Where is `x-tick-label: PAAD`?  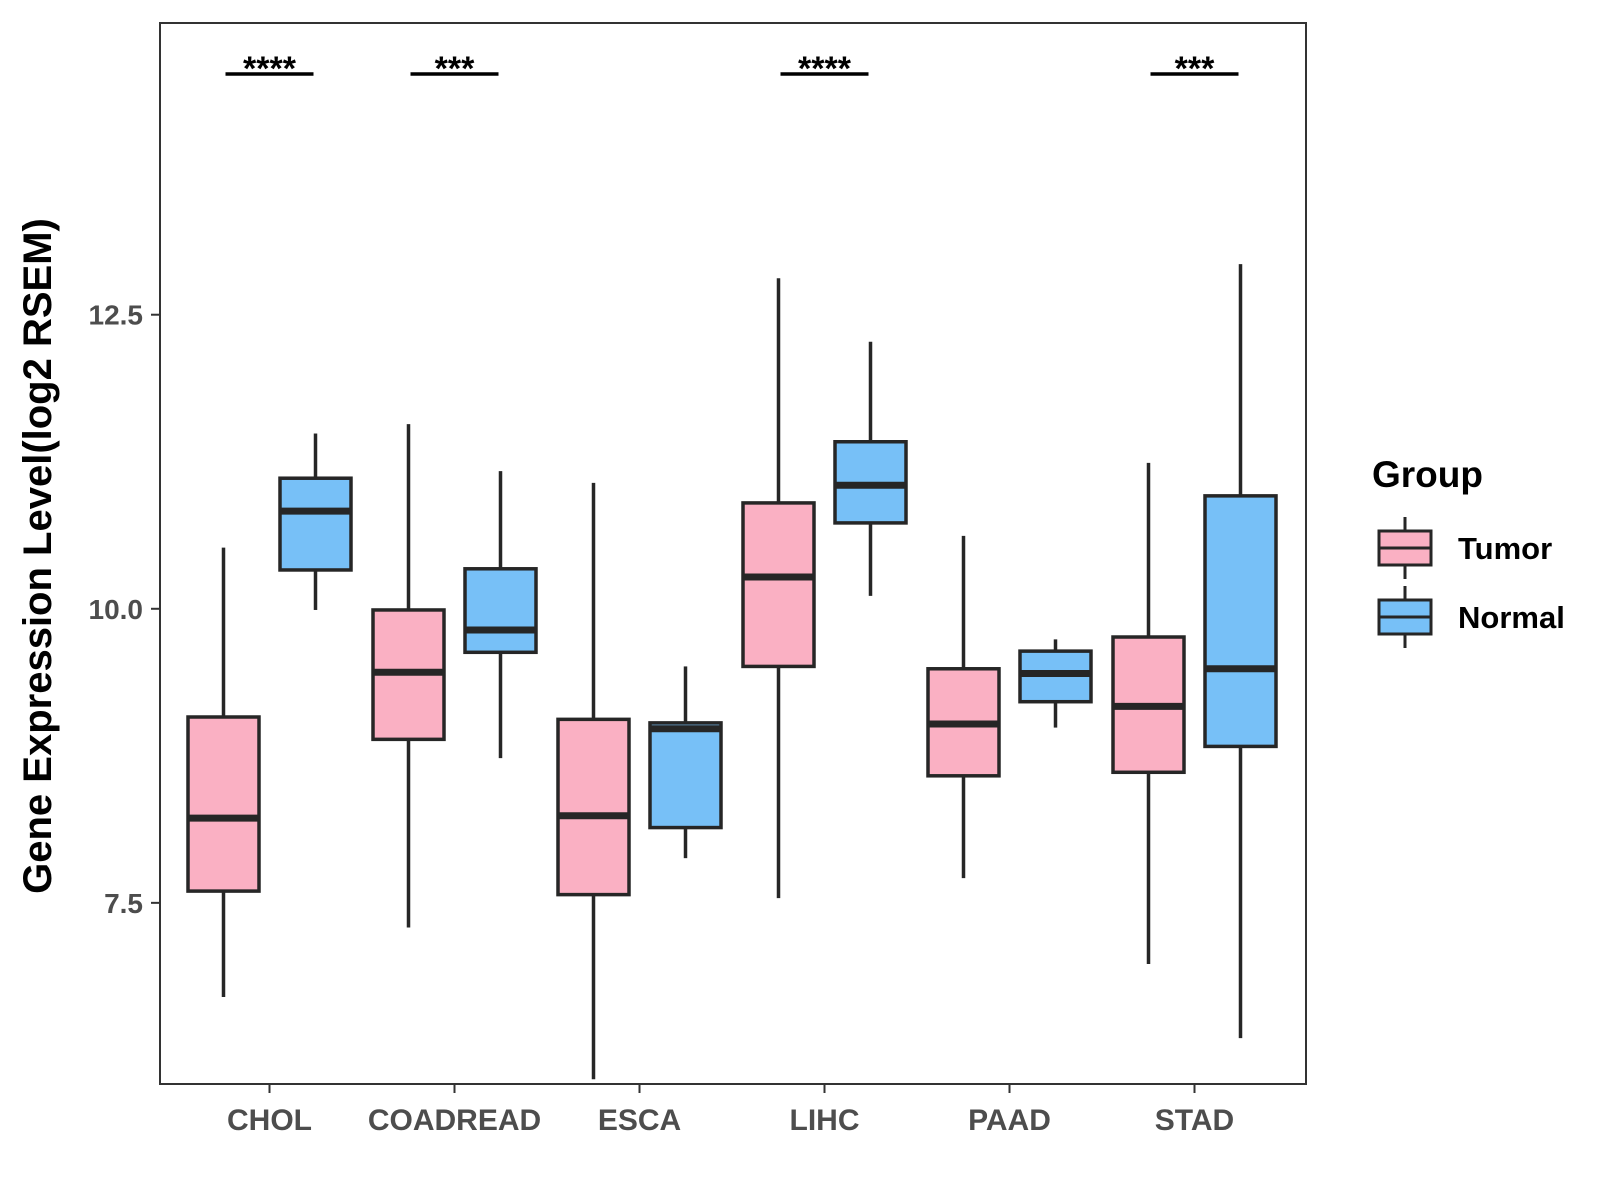
x-tick-label: PAAD is located at coordinates (1009, 1120).